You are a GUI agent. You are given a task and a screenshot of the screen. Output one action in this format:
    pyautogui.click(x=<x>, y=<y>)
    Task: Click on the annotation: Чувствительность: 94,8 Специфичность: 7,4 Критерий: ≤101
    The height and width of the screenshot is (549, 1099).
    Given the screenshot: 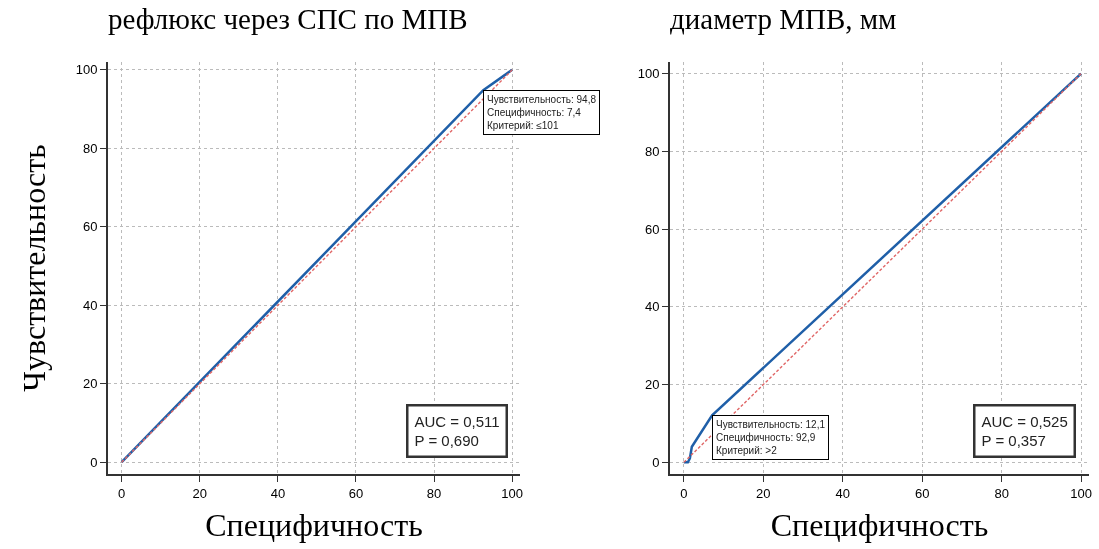 What is the action you would take?
    pyautogui.click(x=542, y=112)
    